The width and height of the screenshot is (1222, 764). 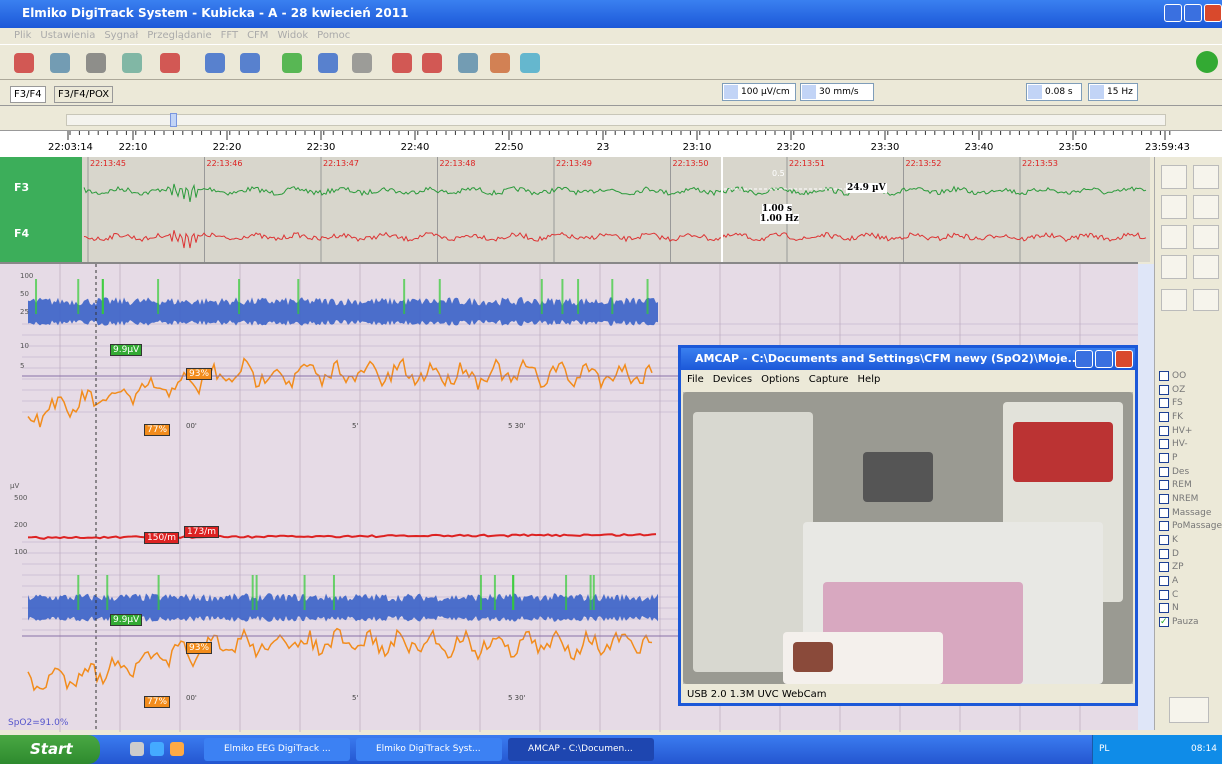 What do you see at coordinates (68, 35) in the screenshot?
I see `menu-item: Ustawienia` at bounding box center [68, 35].